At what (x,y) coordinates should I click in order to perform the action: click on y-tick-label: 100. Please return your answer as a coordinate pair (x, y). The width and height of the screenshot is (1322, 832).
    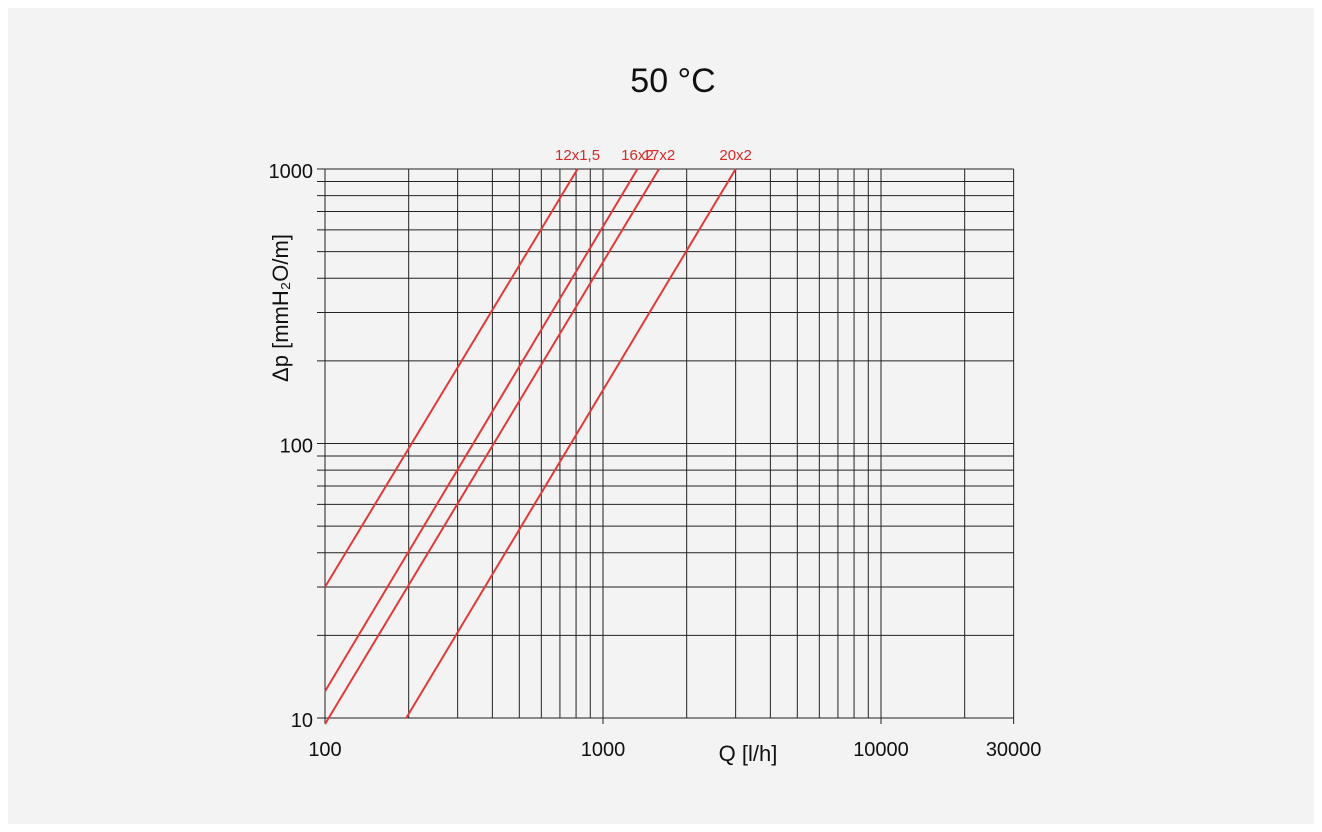
    Looking at the image, I should click on (296, 447).